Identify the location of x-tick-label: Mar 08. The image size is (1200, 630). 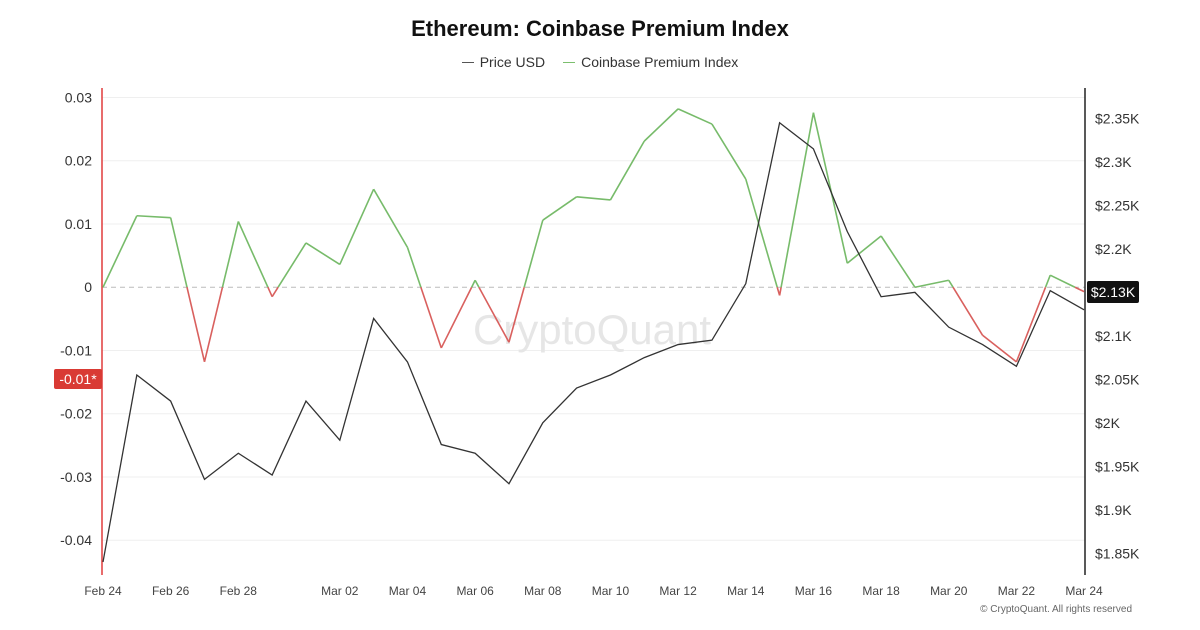
(543, 591).